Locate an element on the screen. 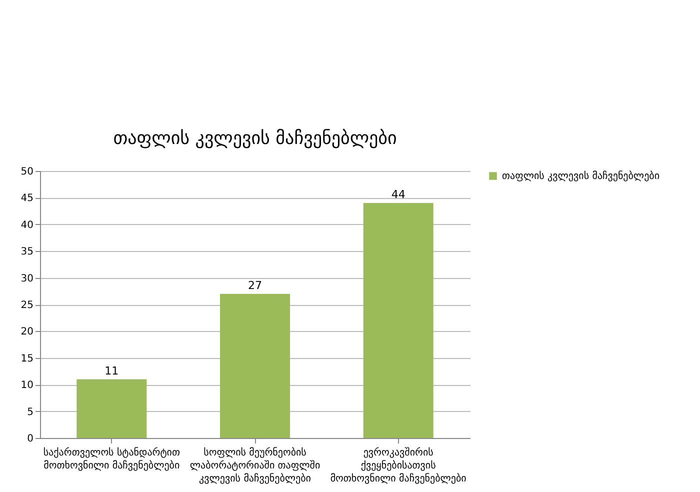 The image size is (700, 492). x-tick-label: სოფლის მეურნეობის ლაბორატორიაში თაფლში კვლევის მაჩვენებლები is located at coordinates (255, 465).